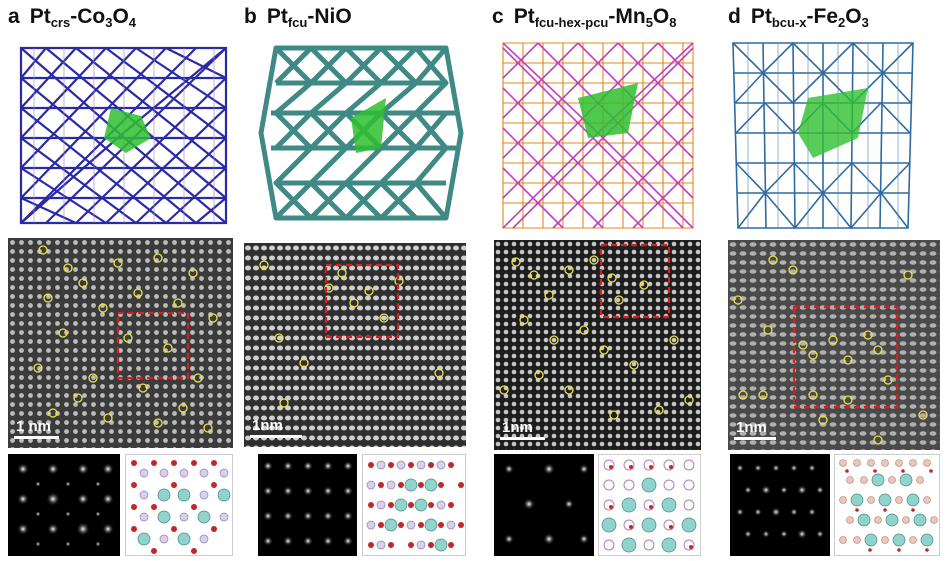  Describe the element at coordinates (522, 438) in the screenshot. I see `panel-c-scale-bar` at that location.